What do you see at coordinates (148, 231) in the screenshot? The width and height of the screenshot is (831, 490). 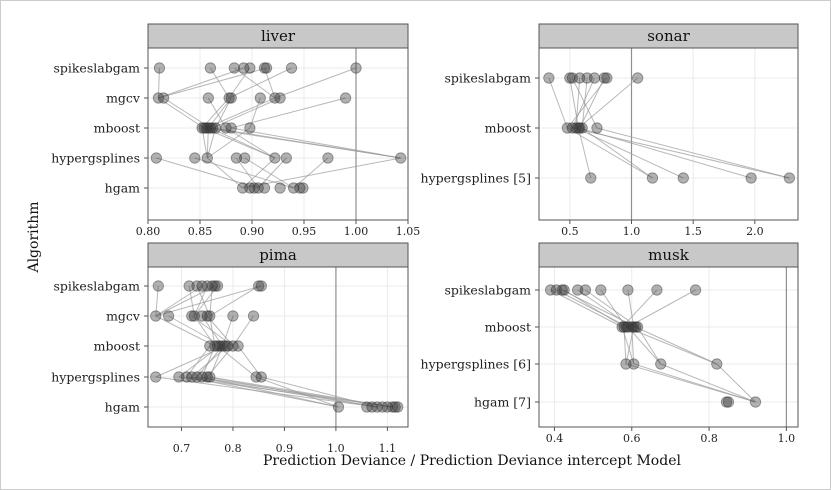 I see `x-tick-label: 0.80` at bounding box center [148, 231].